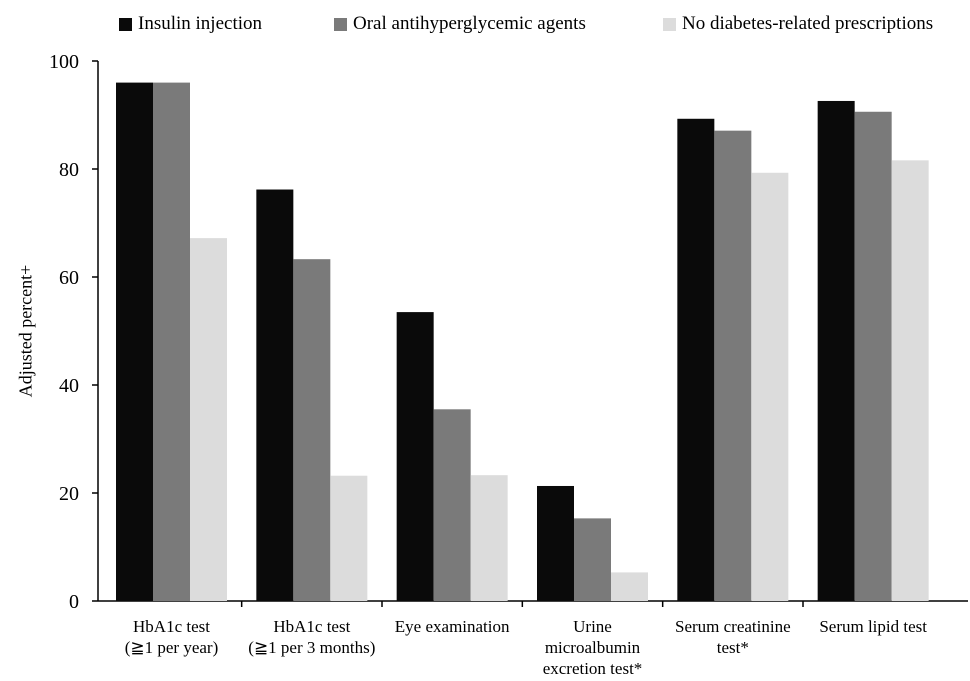 The image size is (970, 681). I want to click on x-tick-label-line: Eye examination, so click(452, 626).